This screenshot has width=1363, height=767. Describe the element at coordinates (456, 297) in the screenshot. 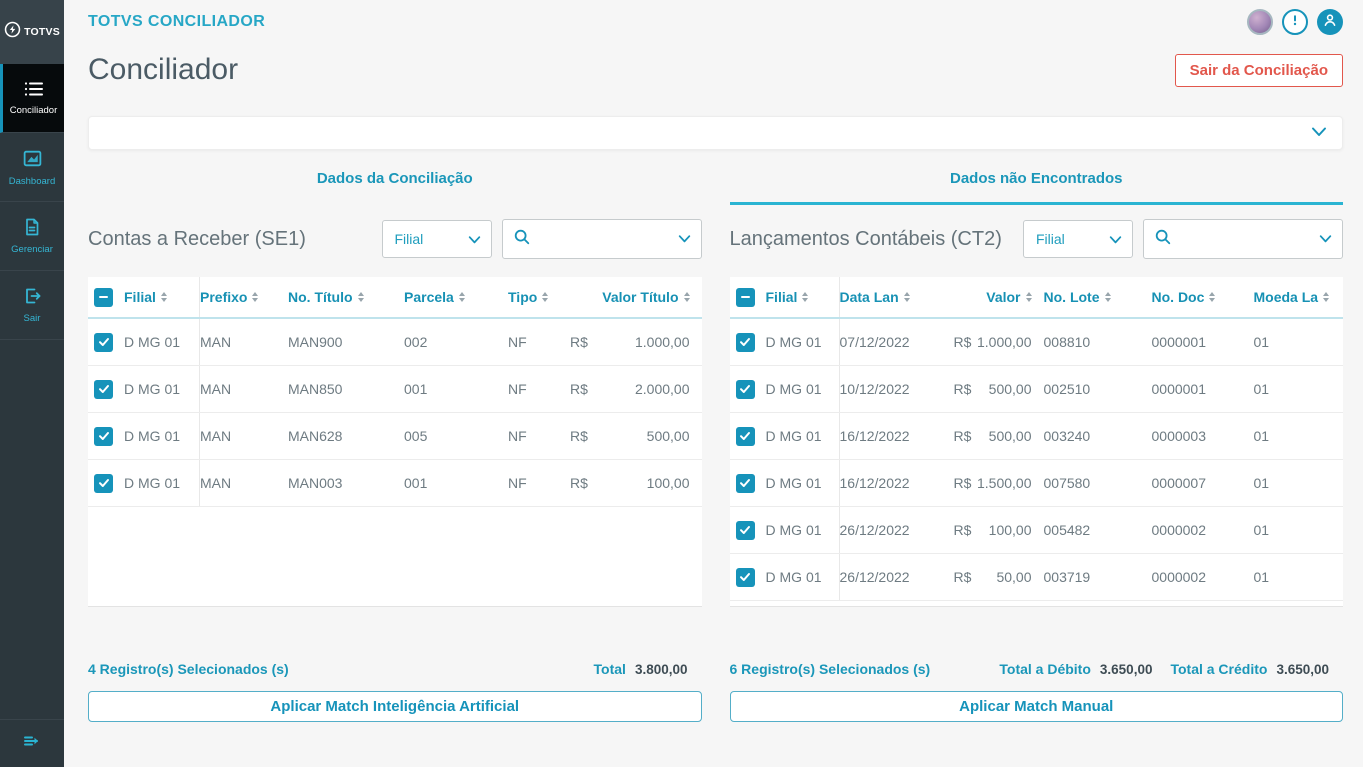

I see `column-header-parcela: Parcela` at that location.